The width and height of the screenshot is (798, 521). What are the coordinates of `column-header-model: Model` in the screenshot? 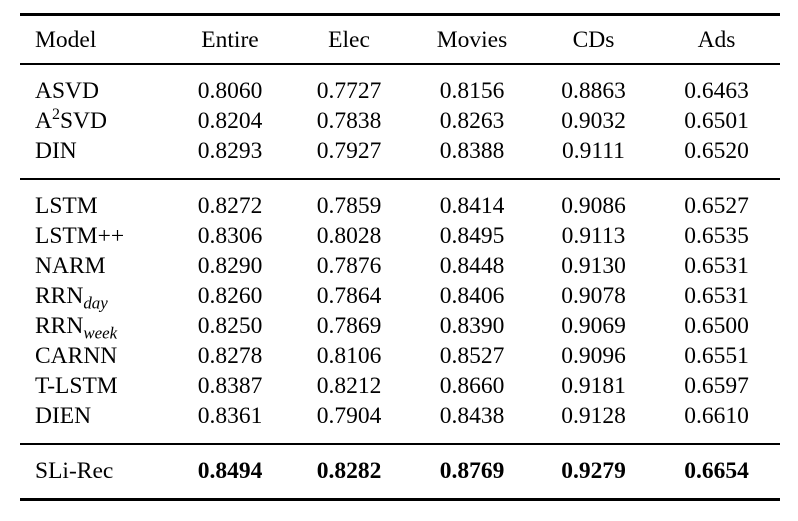 It's located at (66, 40).